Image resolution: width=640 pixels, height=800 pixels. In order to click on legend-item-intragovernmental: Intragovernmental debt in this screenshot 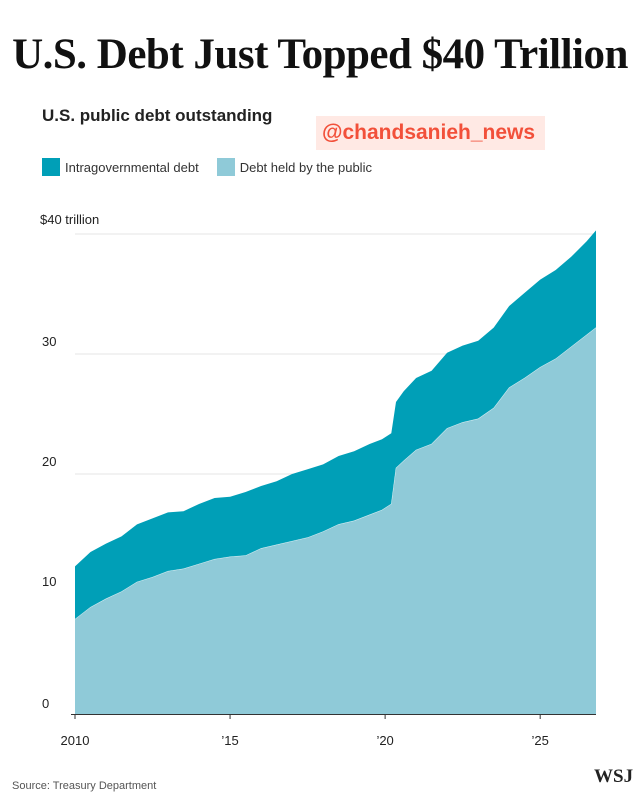, I will do `click(120, 167)`.